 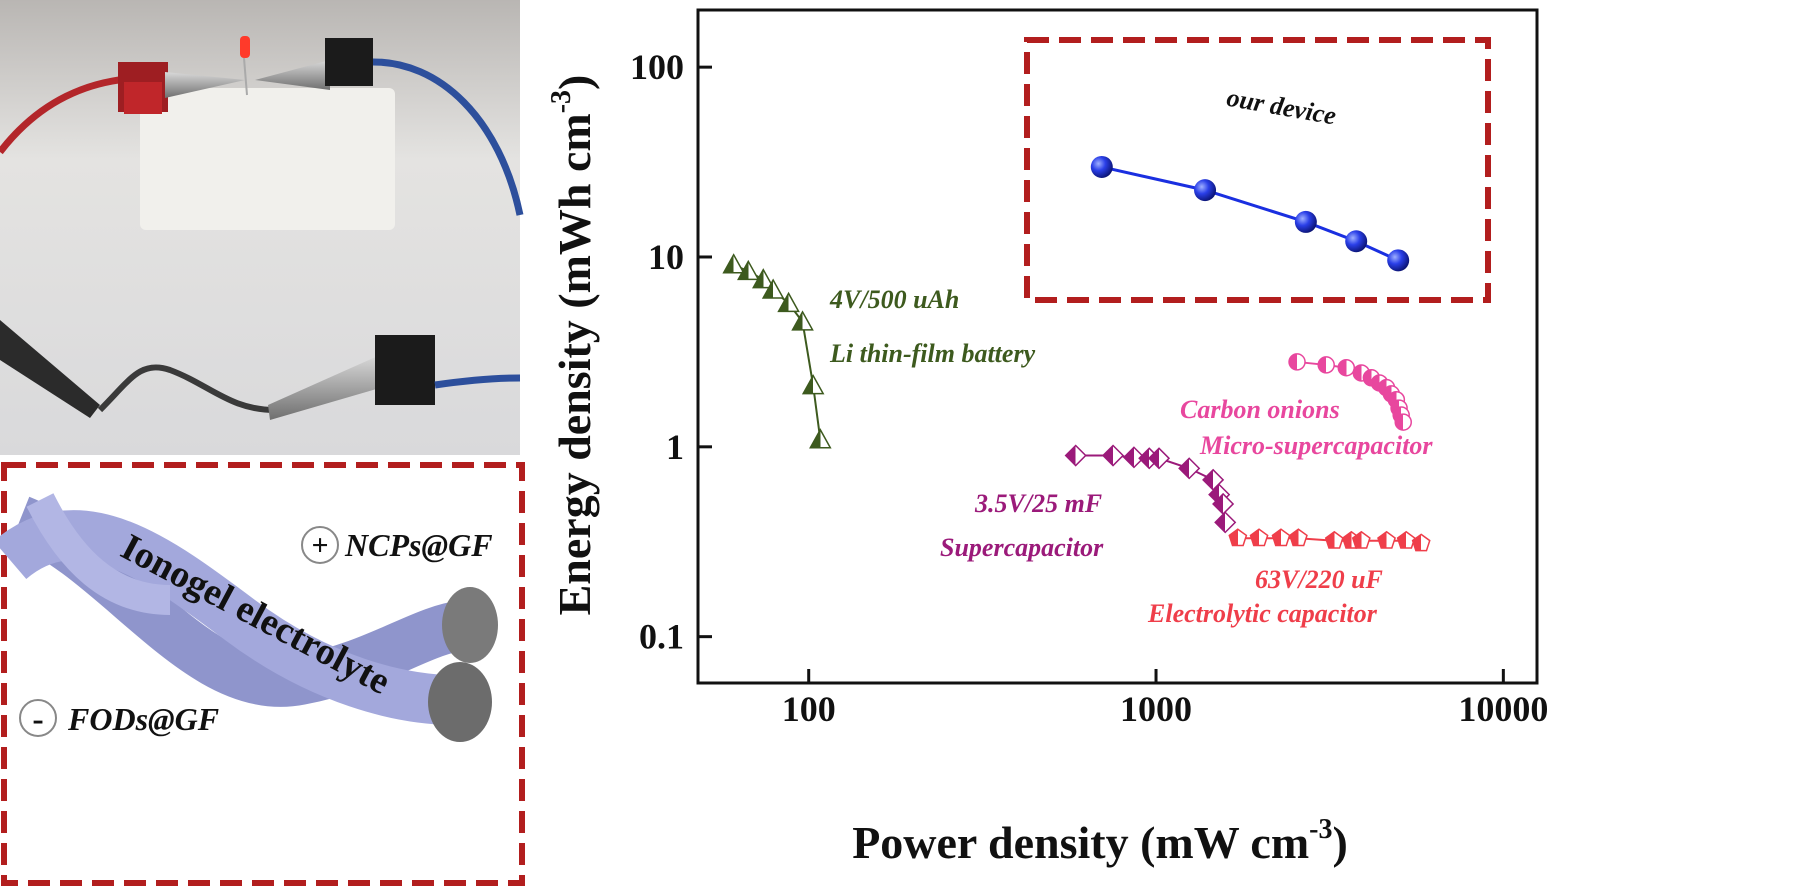 What do you see at coordinates (661, 637) in the screenshot?
I see `y-tick-label: 0.1` at bounding box center [661, 637].